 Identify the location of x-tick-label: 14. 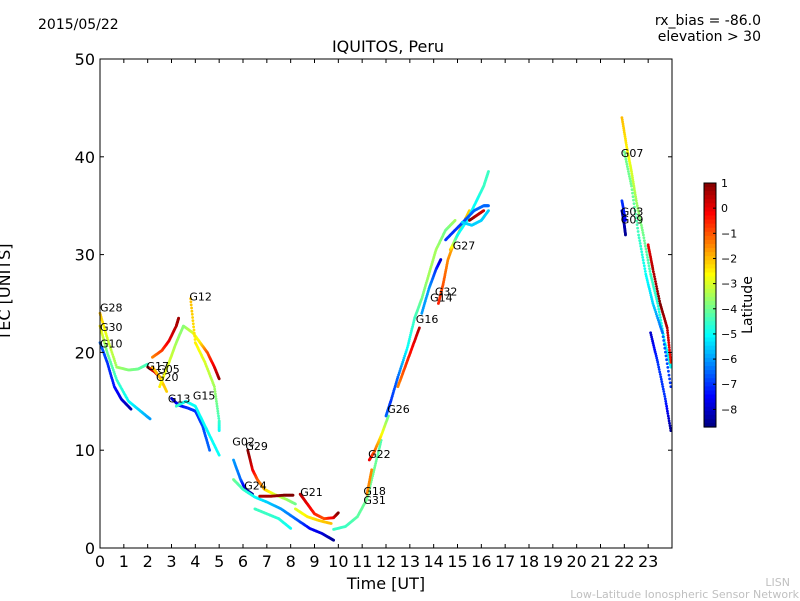
(433, 561).